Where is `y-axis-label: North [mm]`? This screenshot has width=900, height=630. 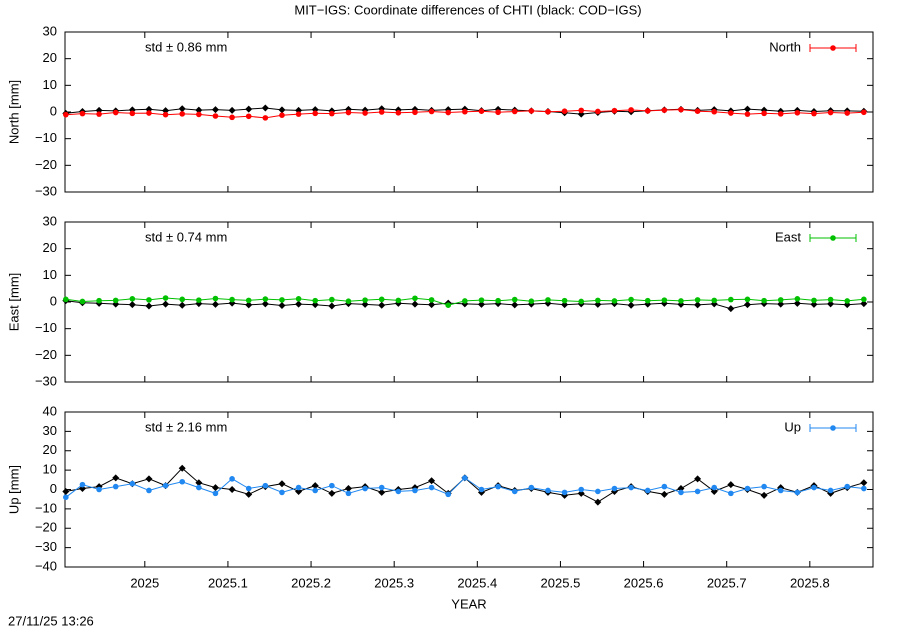
y-axis-label: North [mm] is located at coordinates (13, 112).